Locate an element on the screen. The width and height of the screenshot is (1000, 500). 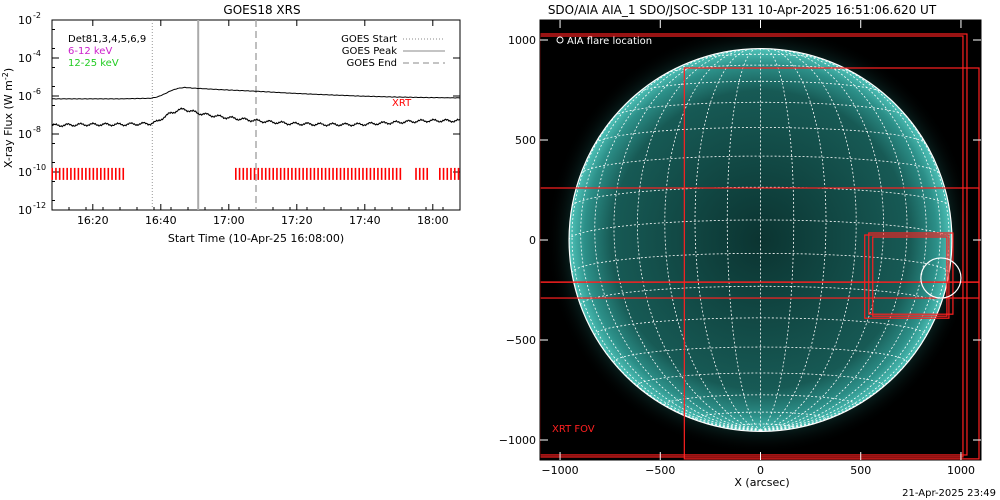
series-group is located at coordinates (256, 107).